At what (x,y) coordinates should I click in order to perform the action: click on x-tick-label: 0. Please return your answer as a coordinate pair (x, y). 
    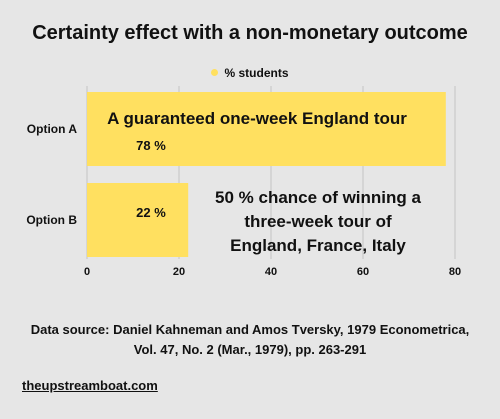
    Looking at the image, I should click on (87, 272).